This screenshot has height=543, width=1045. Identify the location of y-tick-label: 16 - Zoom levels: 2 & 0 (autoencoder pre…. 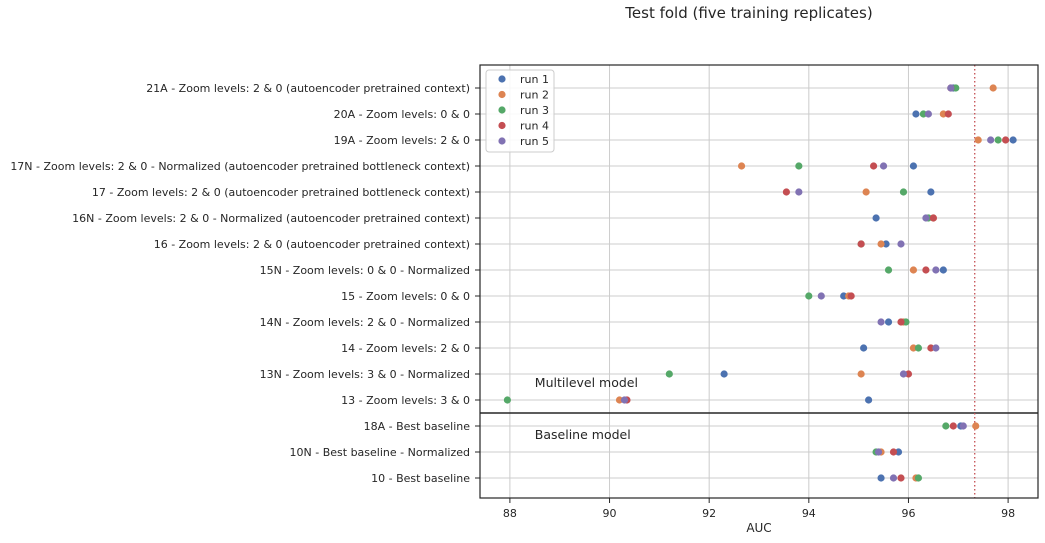
(312, 244).